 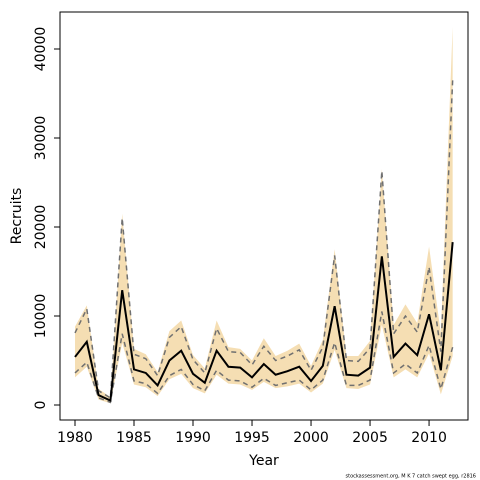 What do you see at coordinates (41, 316) in the screenshot?
I see `y-tick-label: 10000` at bounding box center [41, 316].